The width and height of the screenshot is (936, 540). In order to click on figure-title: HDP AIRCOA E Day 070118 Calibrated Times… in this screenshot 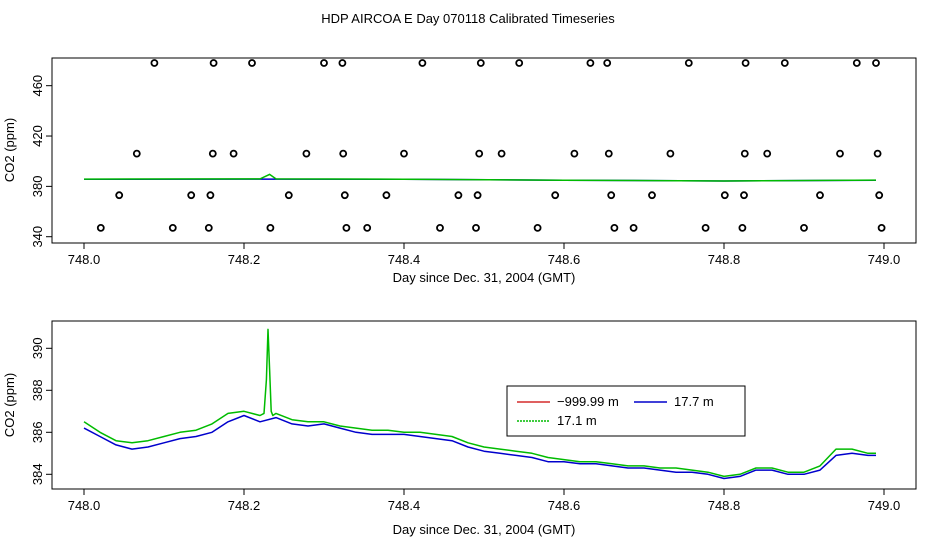, I will do `click(468, 18)`.